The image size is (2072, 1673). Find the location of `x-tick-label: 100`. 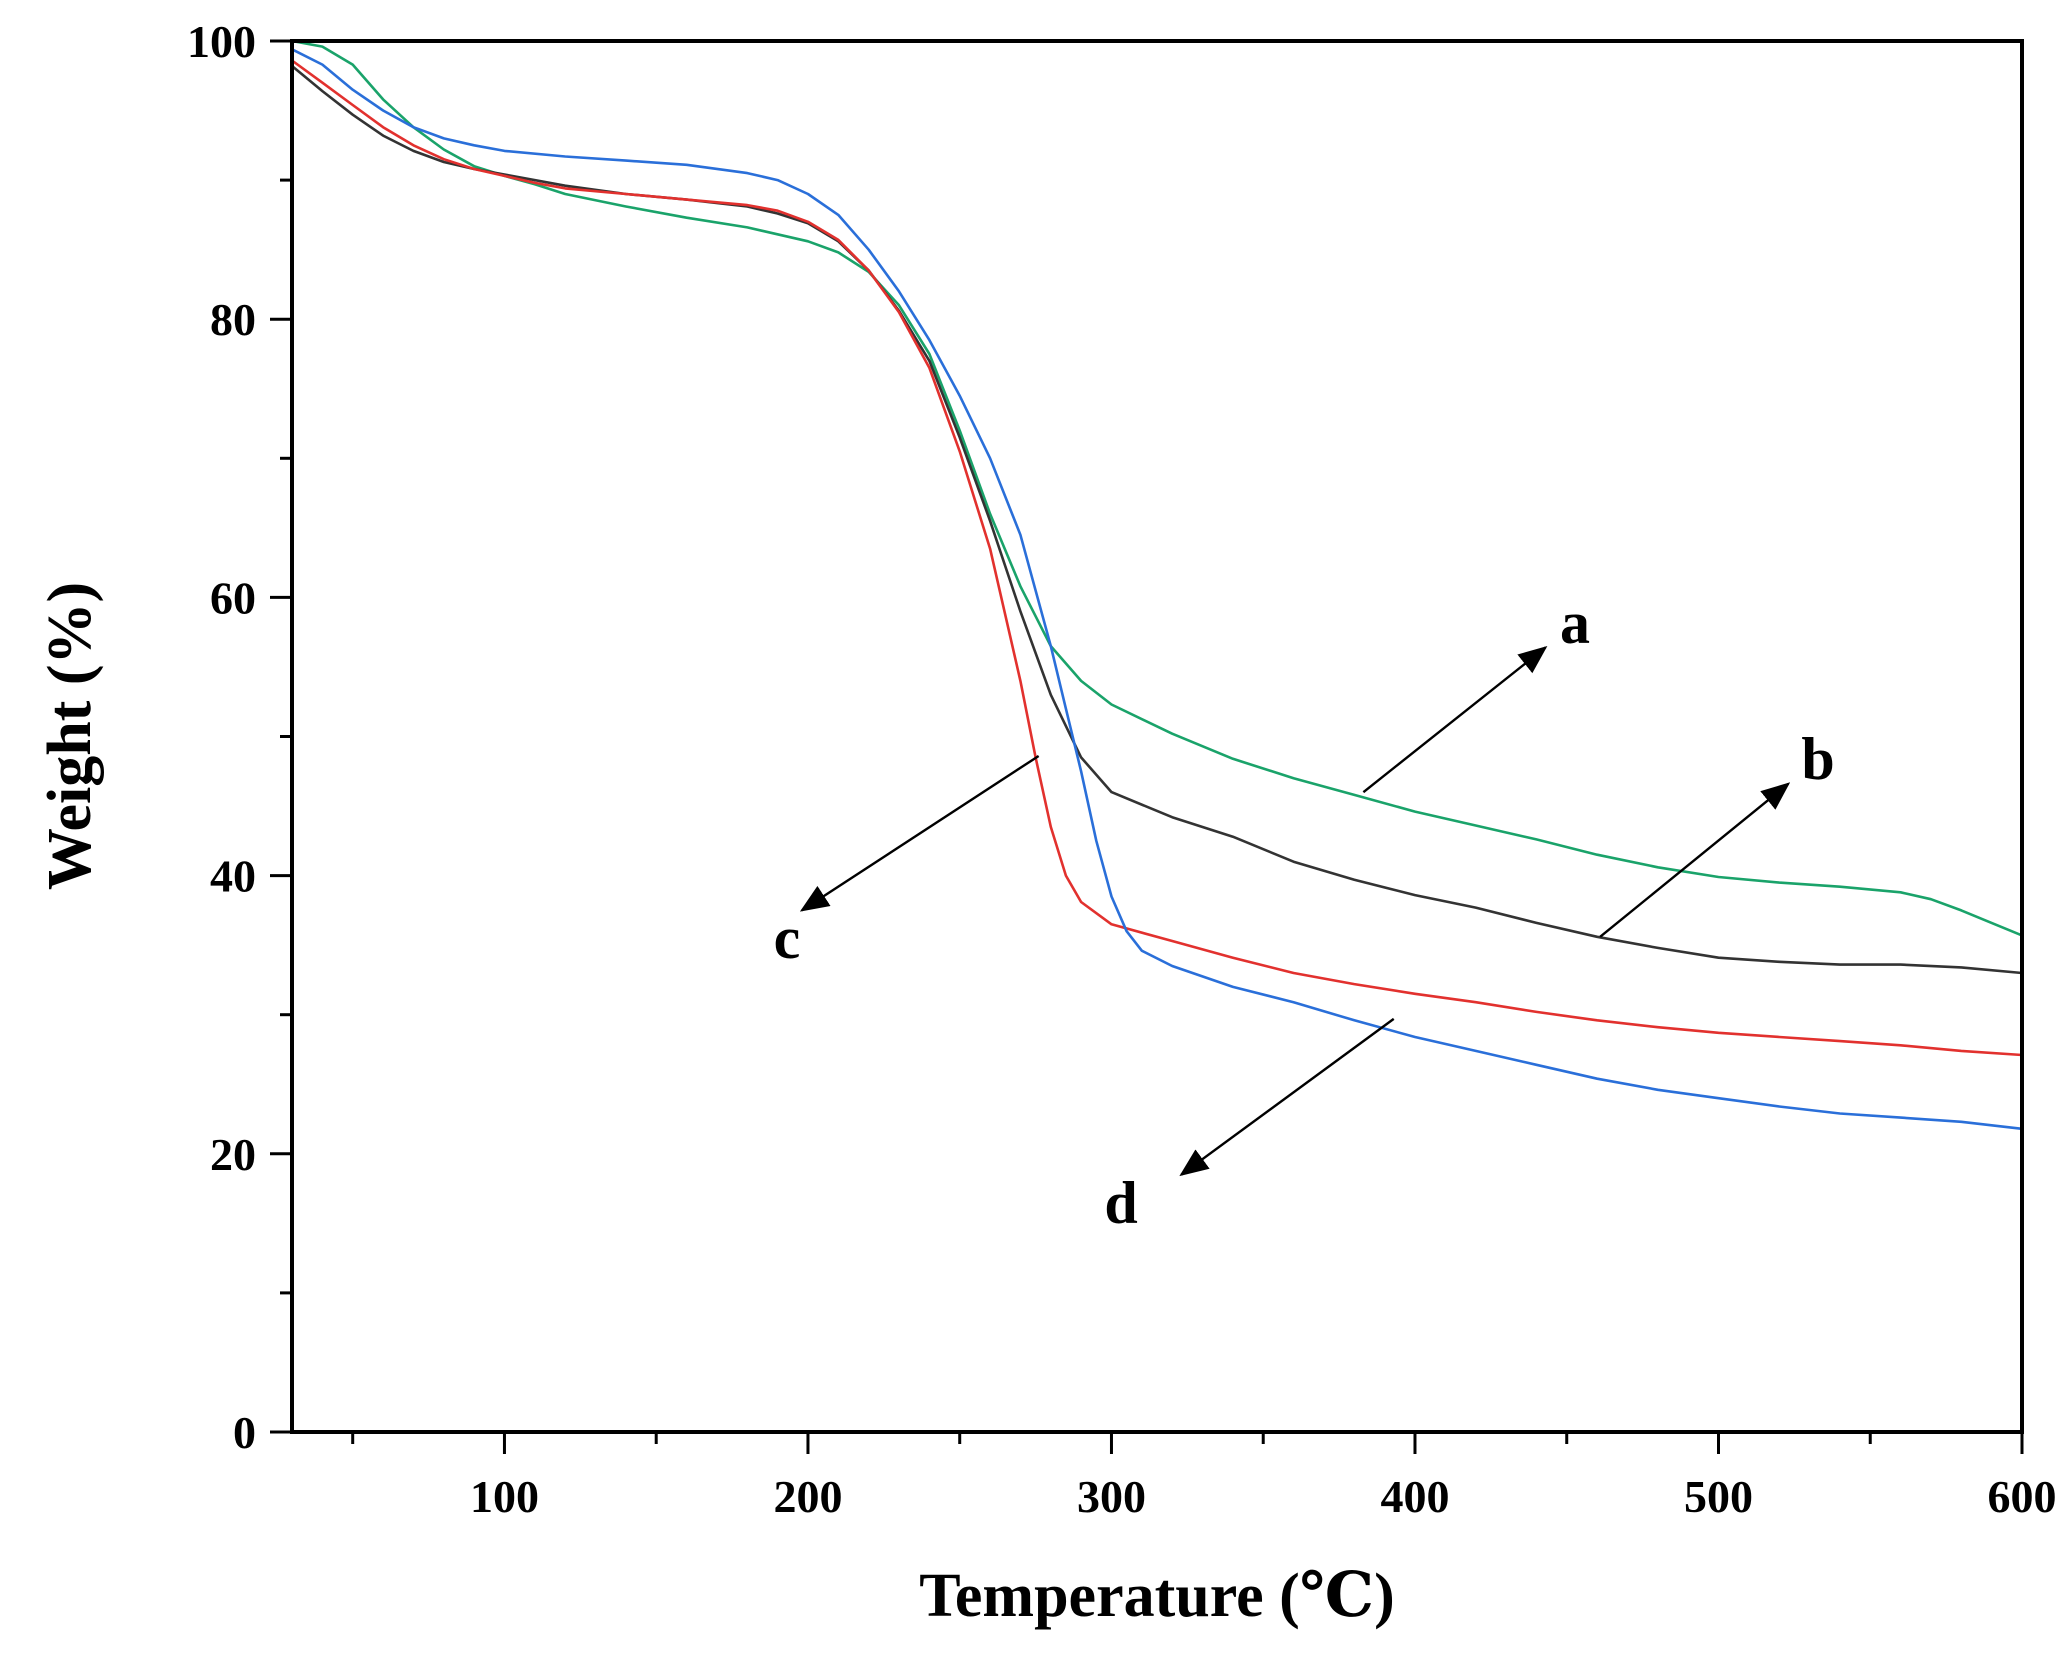

x-tick-label: 100 is located at coordinates (504, 1496).